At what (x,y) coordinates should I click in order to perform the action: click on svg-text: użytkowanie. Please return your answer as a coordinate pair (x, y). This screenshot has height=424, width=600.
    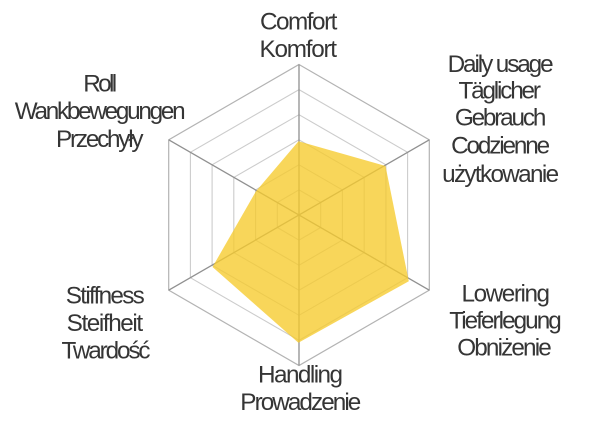
    Looking at the image, I should click on (500, 174).